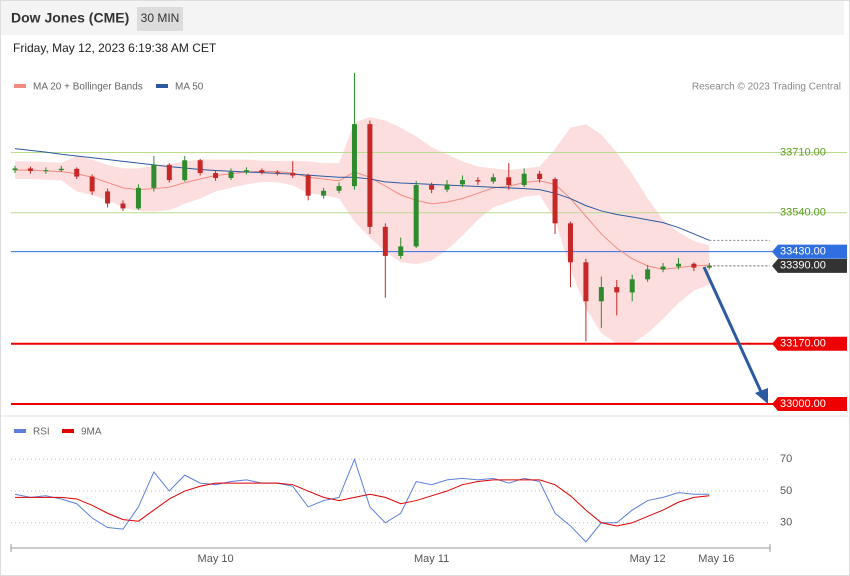 The image size is (850, 576). I want to click on forecast-arrow, so click(733, 330).